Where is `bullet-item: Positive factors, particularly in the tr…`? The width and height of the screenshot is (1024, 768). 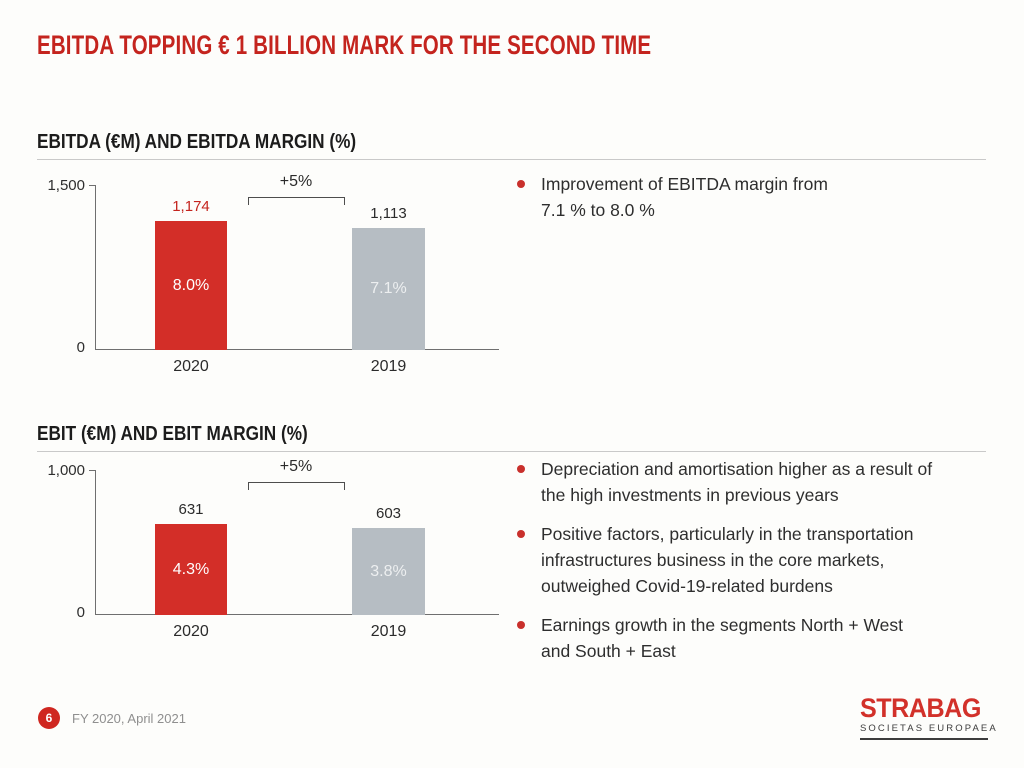 bullet-item: Positive factors, particularly in the tr… is located at coordinates (762, 560).